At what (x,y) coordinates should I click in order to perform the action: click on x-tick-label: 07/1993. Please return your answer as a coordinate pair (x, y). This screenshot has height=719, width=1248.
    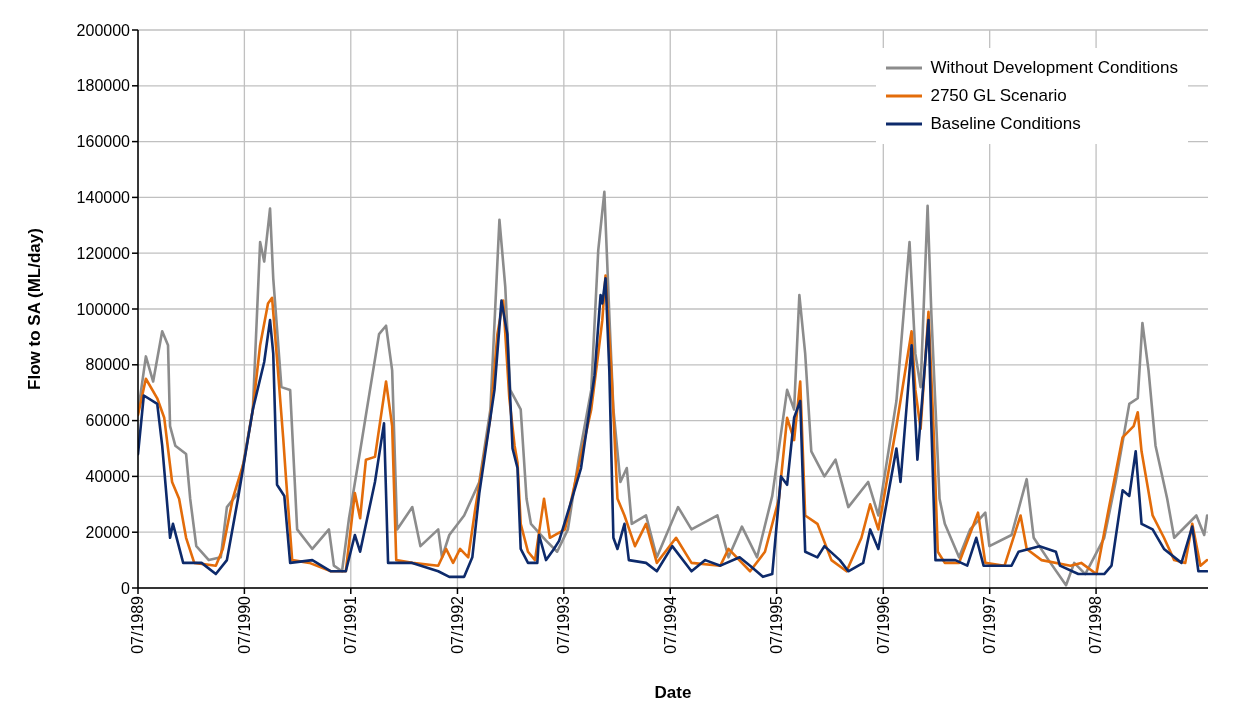
    Looking at the image, I should click on (564, 624).